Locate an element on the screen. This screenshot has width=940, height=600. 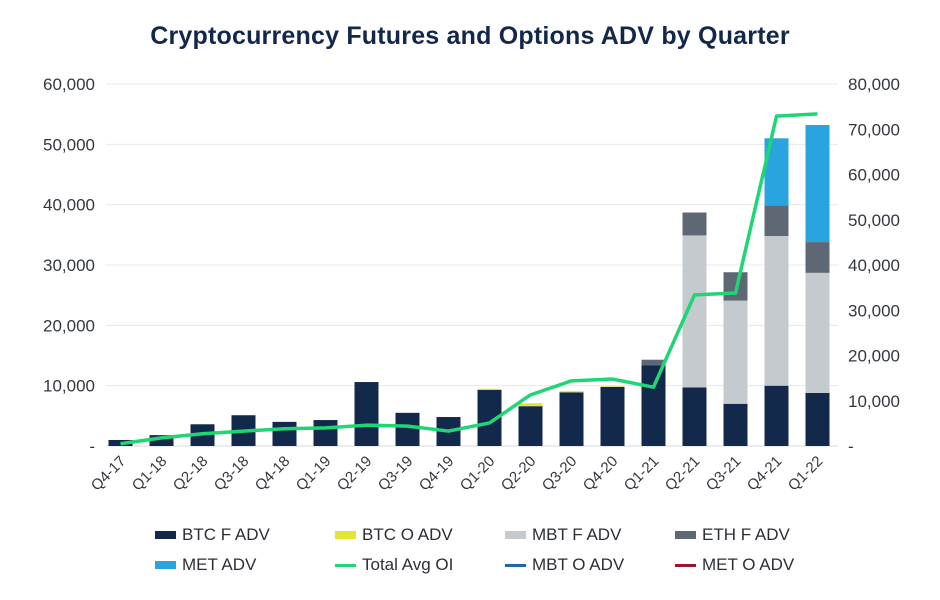
x-tick-label: Q2-19 is located at coordinates (355, 474).